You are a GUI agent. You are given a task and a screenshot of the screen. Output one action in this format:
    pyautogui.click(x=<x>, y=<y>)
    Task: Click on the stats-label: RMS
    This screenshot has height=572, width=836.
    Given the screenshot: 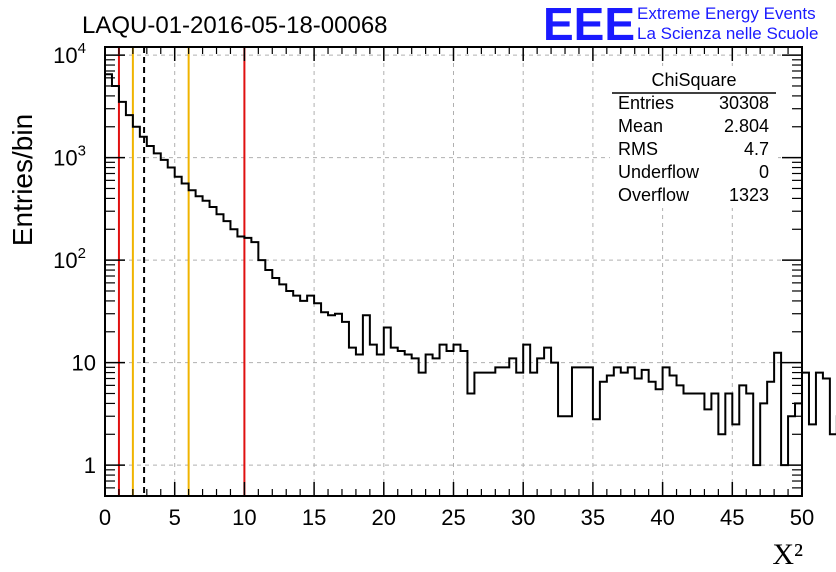 What is the action you would take?
    pyautogui.click(x=638, y=149)
    